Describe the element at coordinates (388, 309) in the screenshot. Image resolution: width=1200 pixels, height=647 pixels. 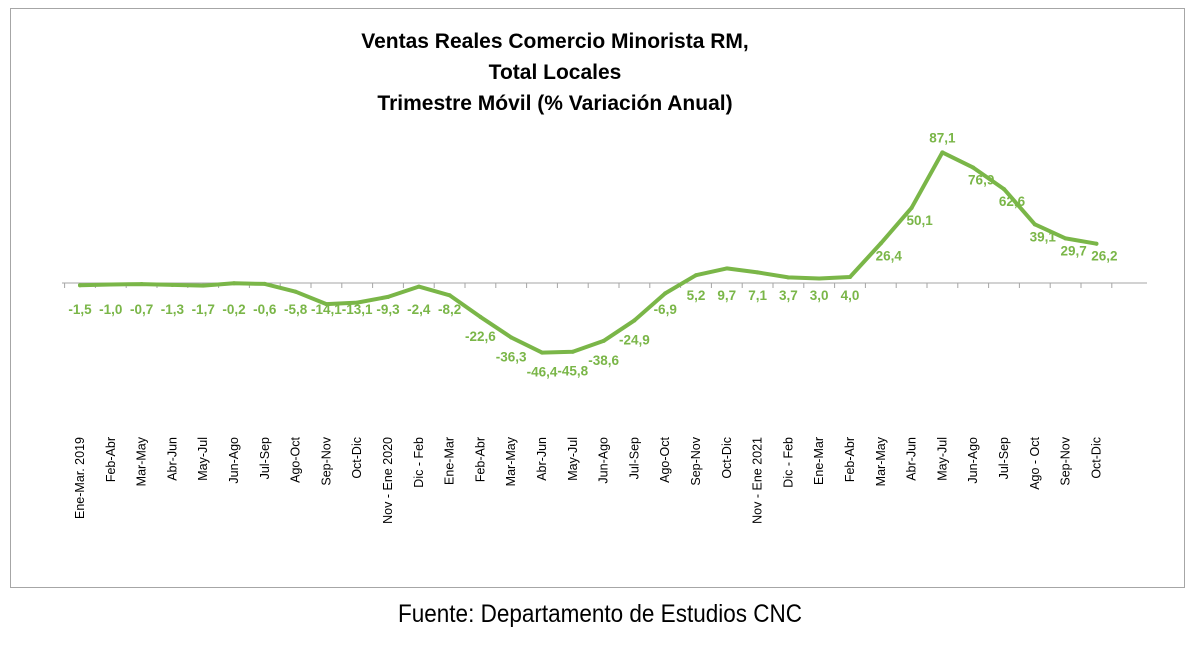
I see `data-label: -9,3` at that location.